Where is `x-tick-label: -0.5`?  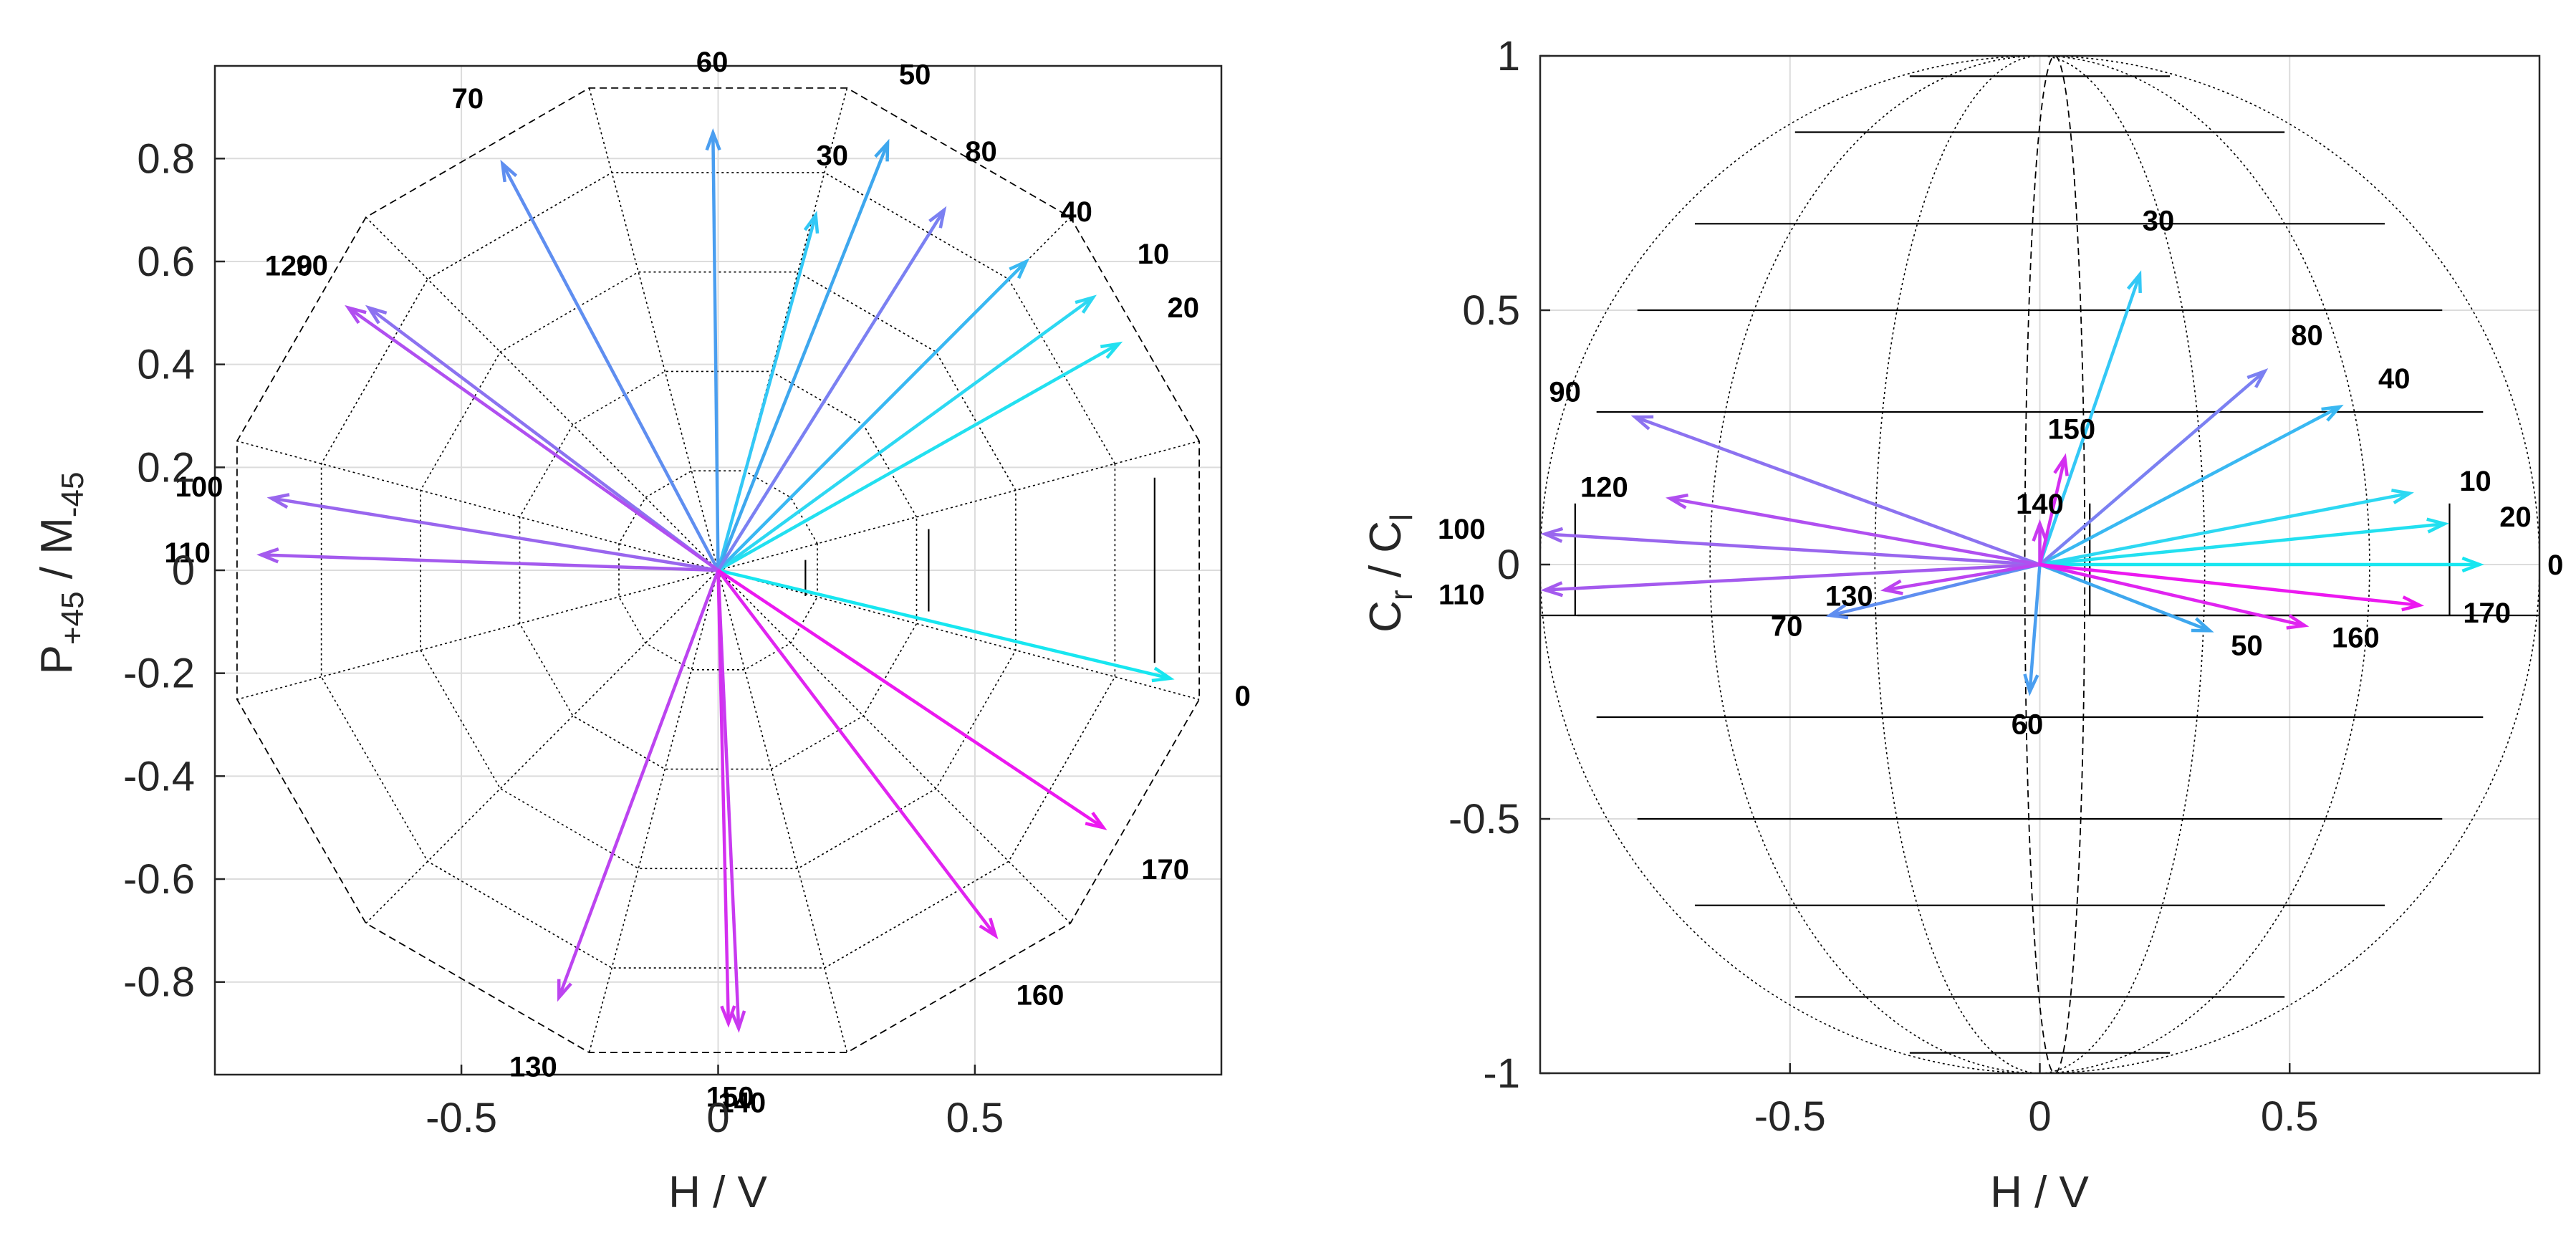 x-tick-label: -0.5 is located at coordinates (462, 1118).